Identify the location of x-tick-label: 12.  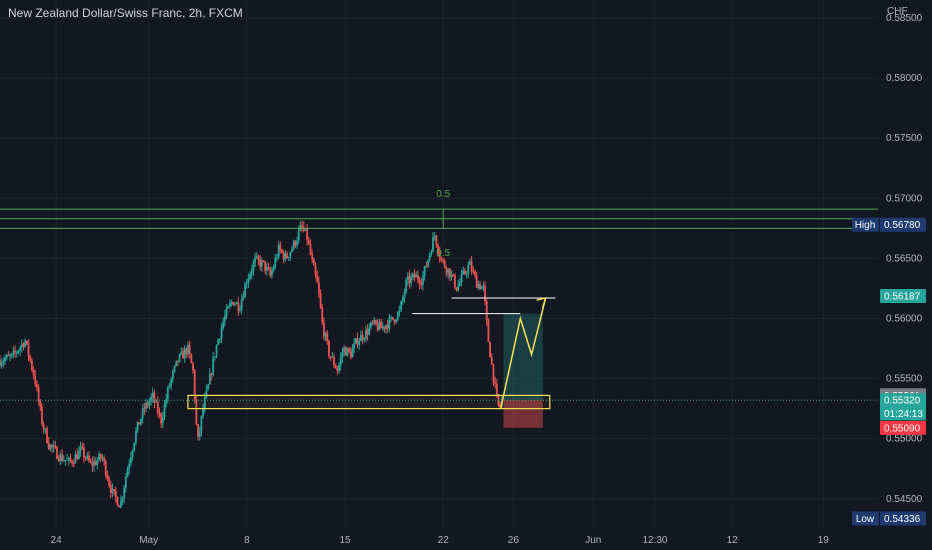
(733, 540).